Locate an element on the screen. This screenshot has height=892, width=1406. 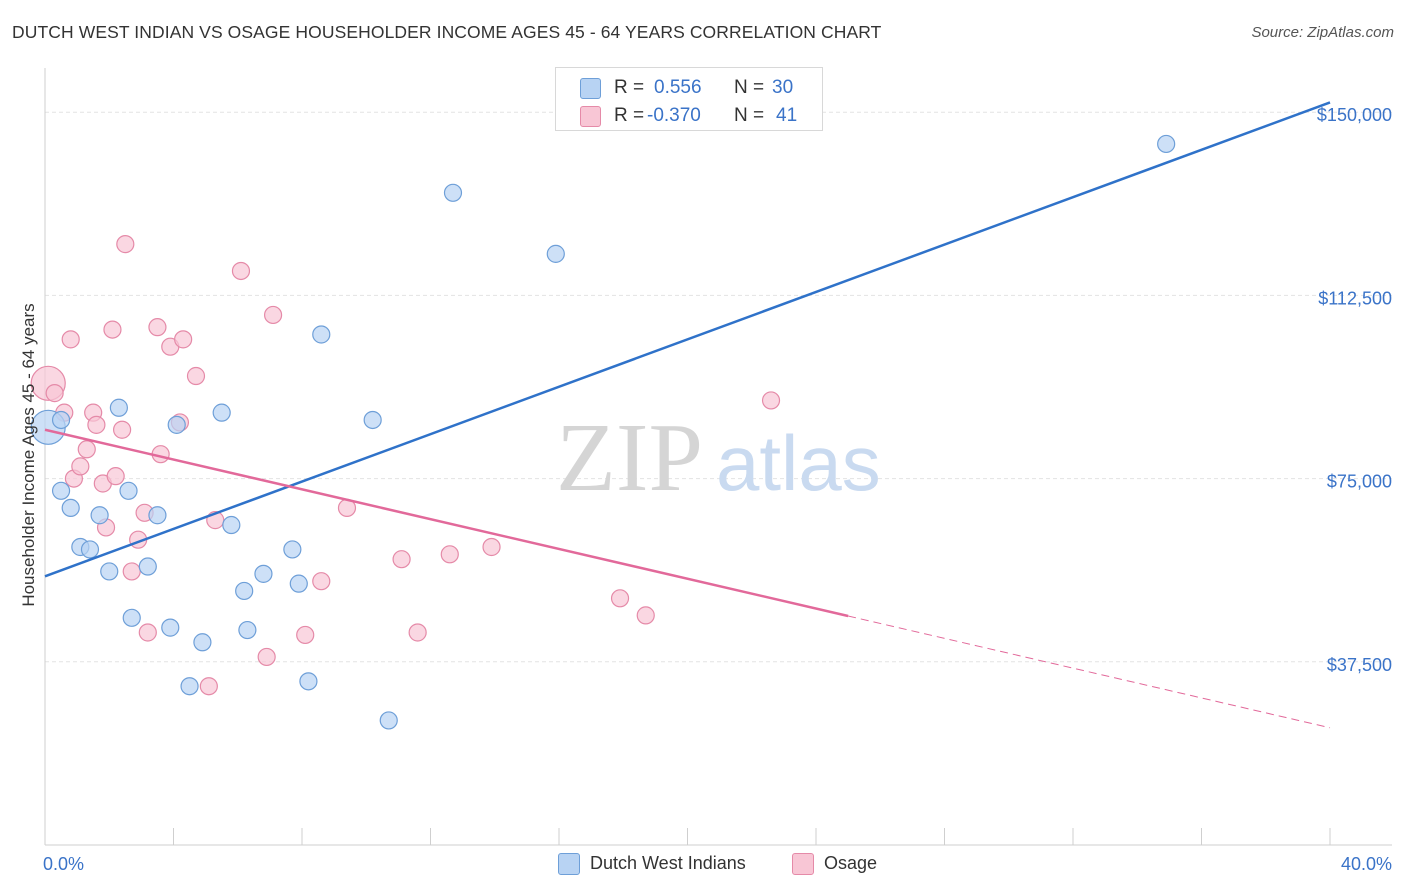
legend-swatch-blue is located at coordinates (590, 88).